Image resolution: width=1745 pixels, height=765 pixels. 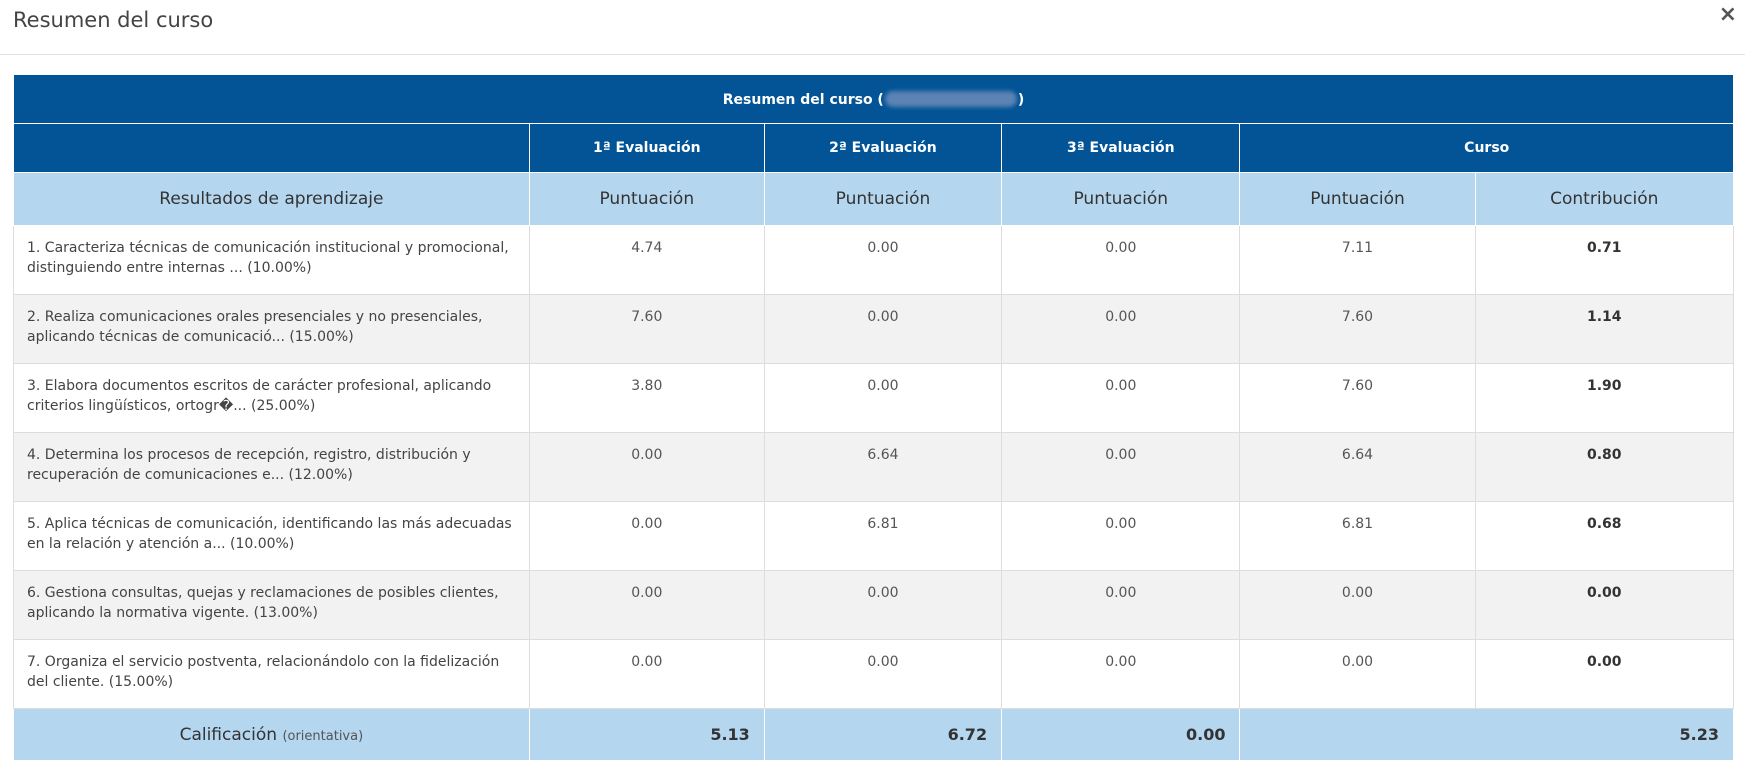 What do you see at coordinates (1121, 199) in the screenshot?
I see `column-header-score-eval-3: Puntuación` at bounding box center [1121, 199].